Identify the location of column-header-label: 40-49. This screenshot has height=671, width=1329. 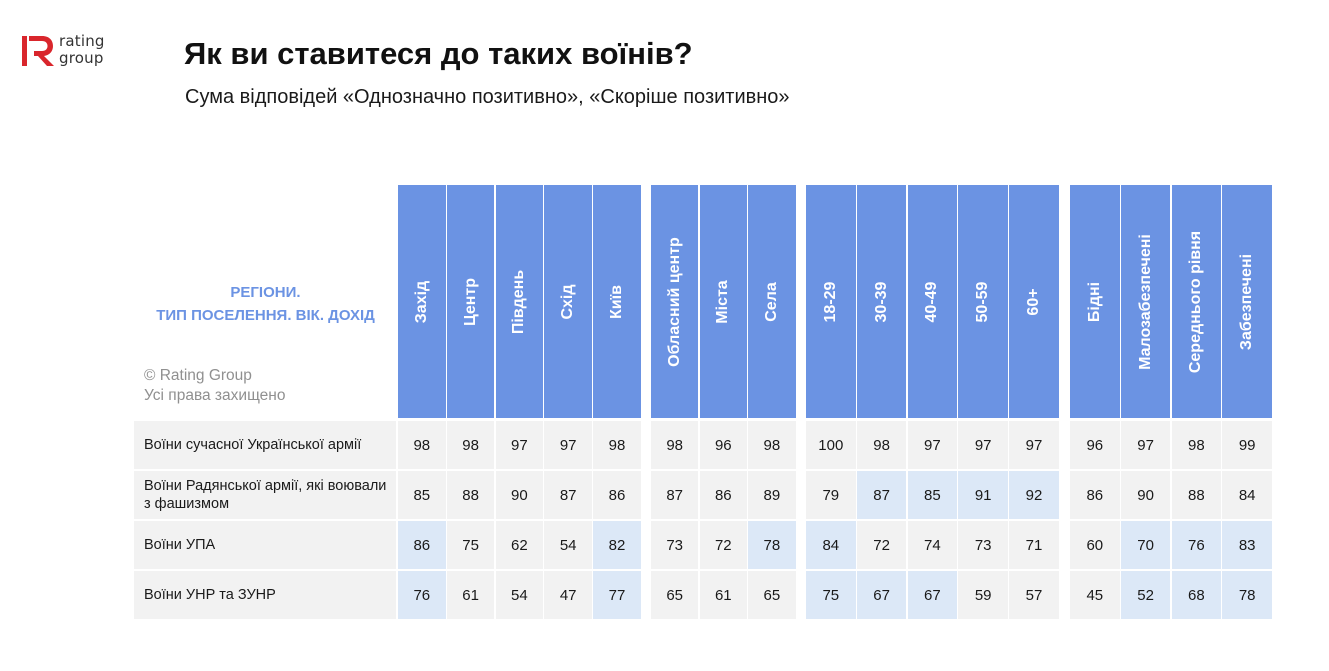
(932, 301).